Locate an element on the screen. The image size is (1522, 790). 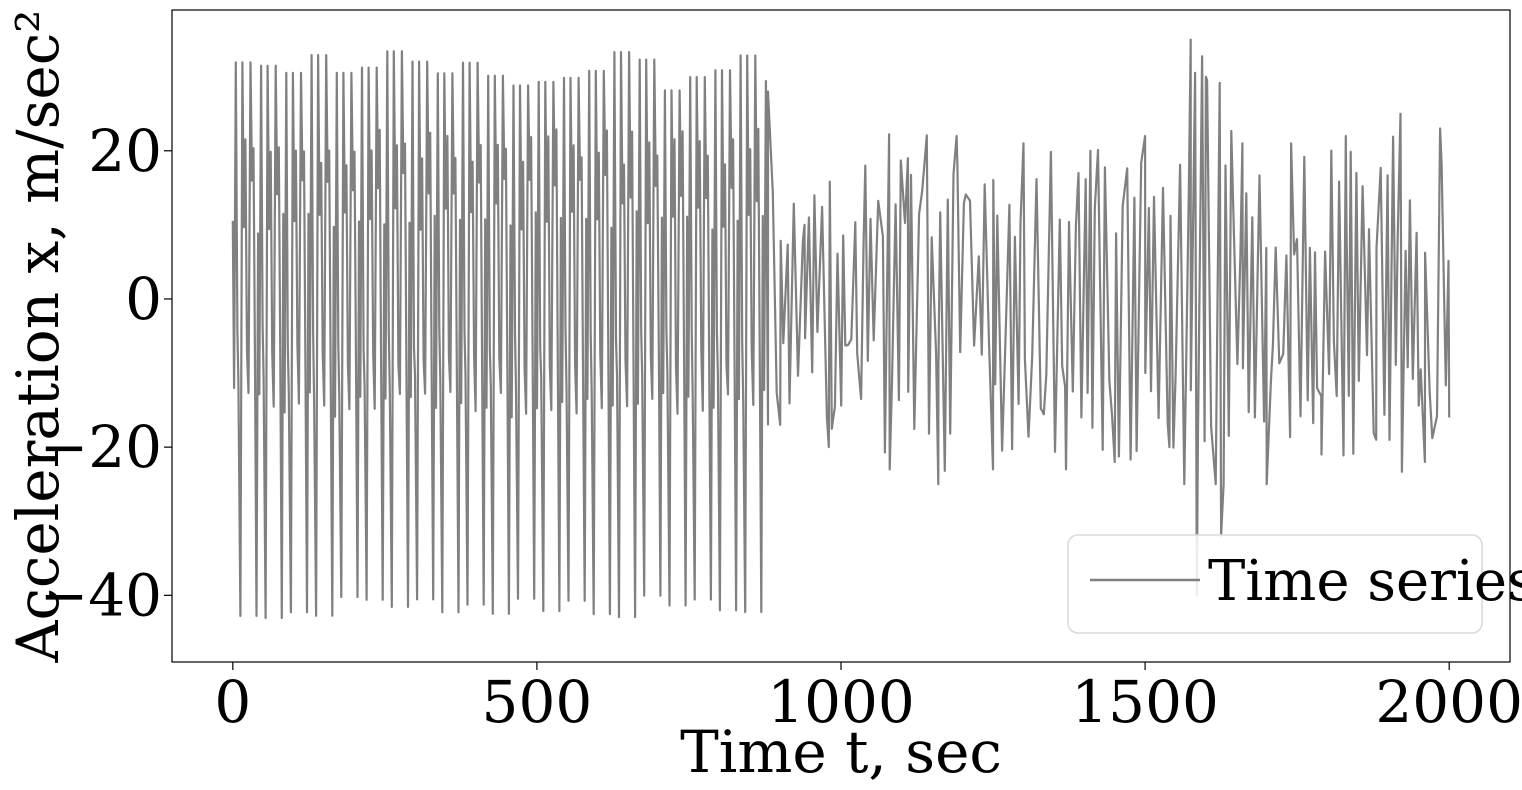
x-tick-label: 500 is located at coordinates (537, 702).